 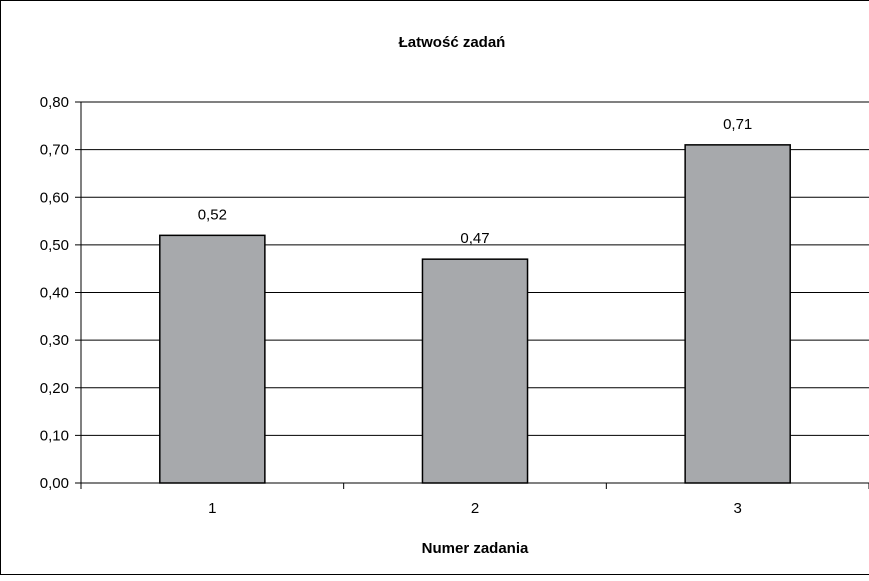 What do you see at coordinates (737, 124) in the screenshot?
I see `data-label: 0,71` at bounding box center [737, 124].